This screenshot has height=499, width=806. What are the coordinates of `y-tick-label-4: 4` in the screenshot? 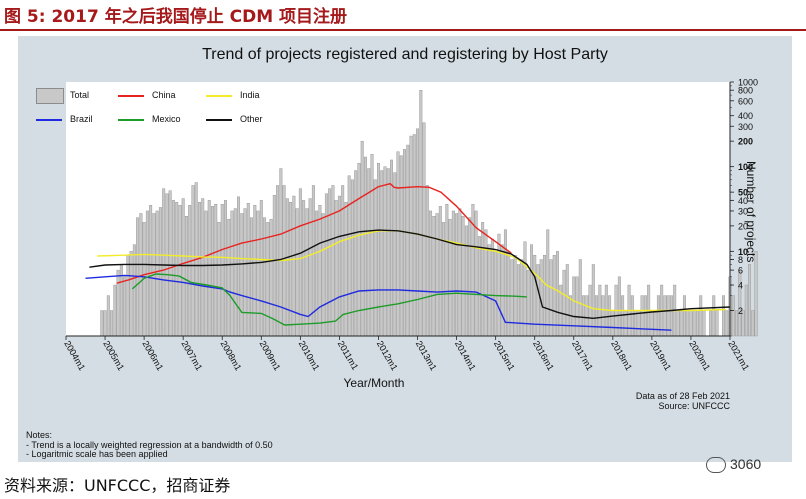 It's located at (740, 286).